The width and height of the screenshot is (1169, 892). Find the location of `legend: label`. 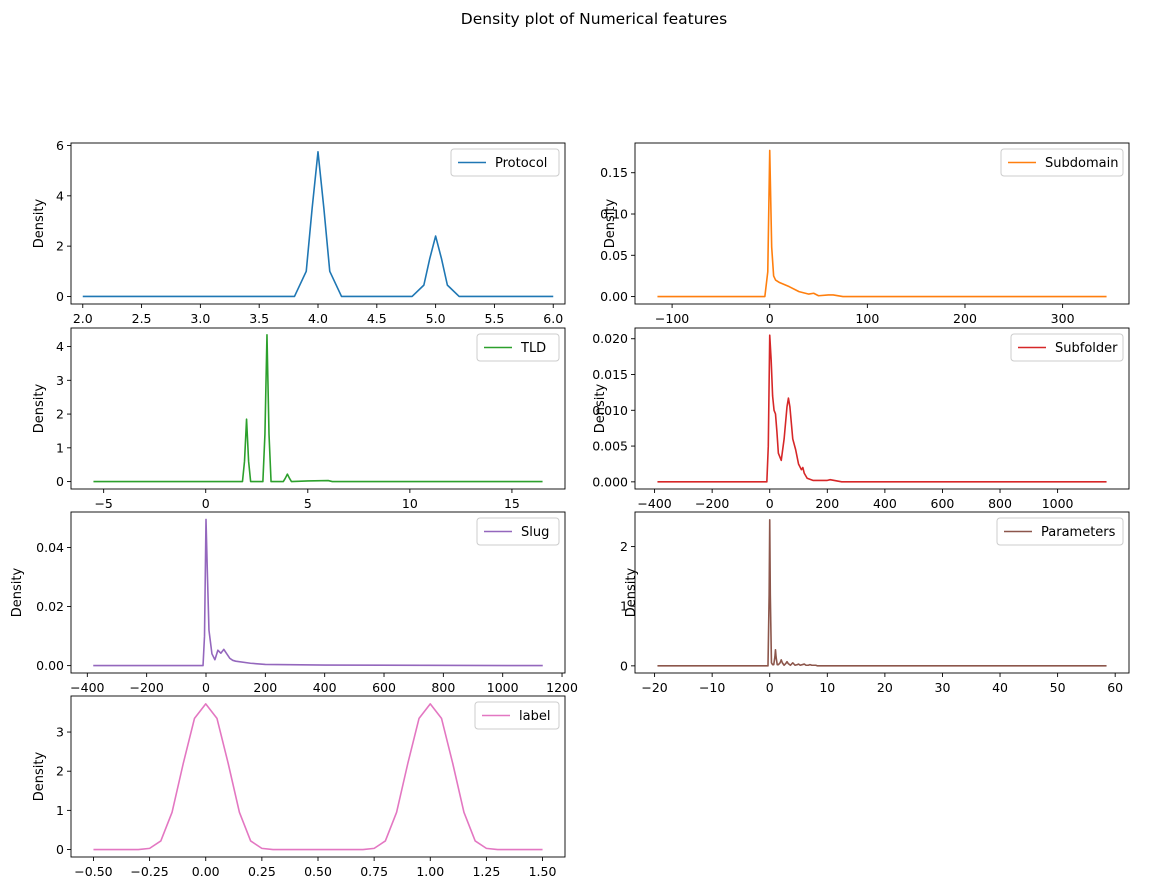

legend: label is located at coordinates (517, 715).